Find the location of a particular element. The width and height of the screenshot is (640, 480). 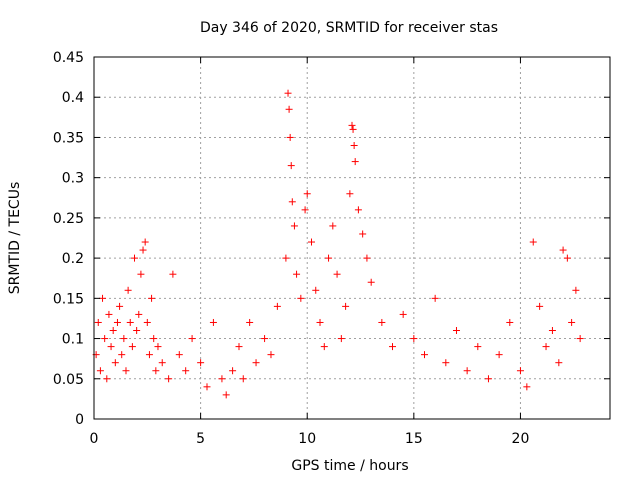

x-tick-label: 10 is located at coordinates (307, 439).